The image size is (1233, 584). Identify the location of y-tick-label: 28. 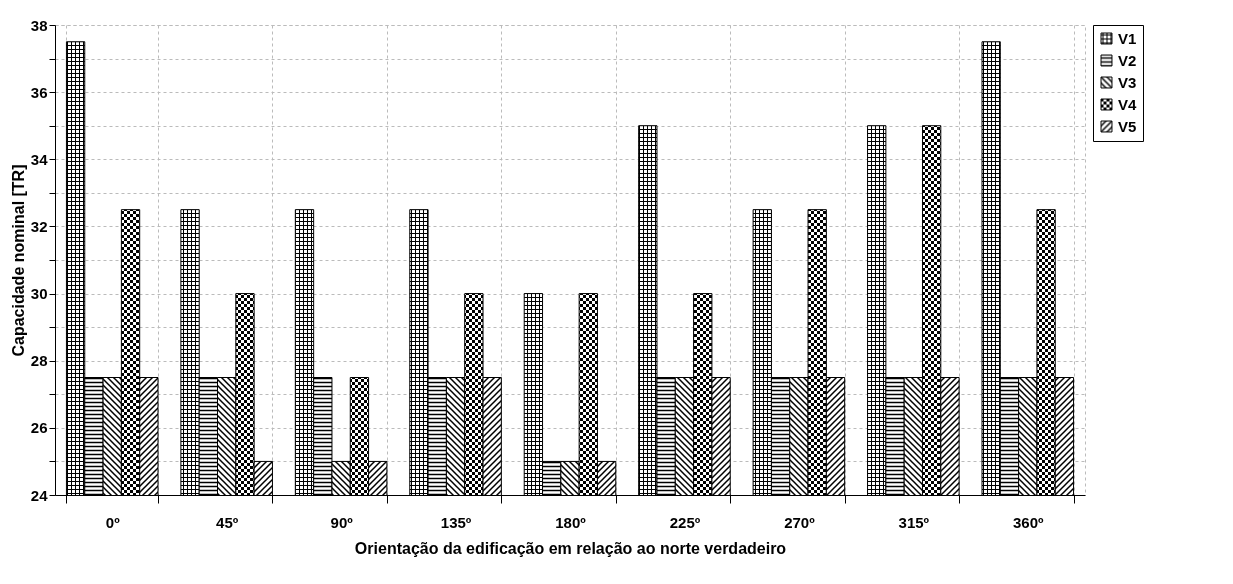
(39, 361).